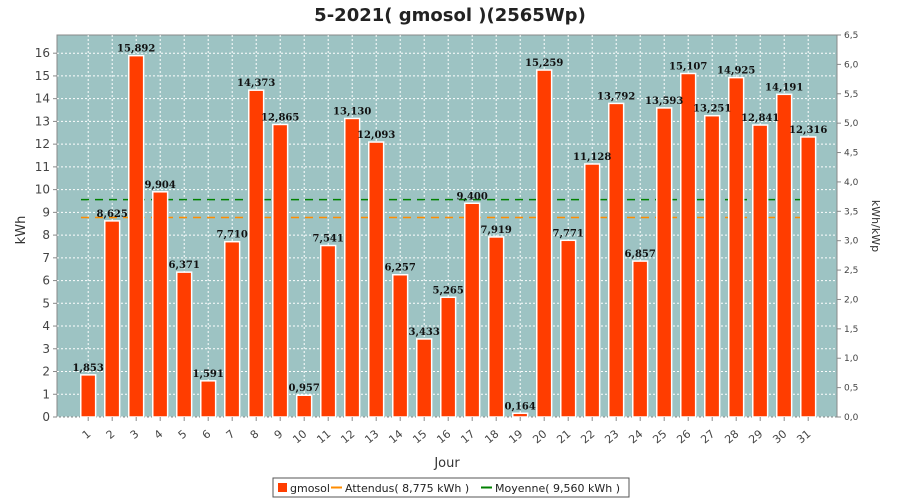 The width and height of the screenshot is (900, 500). I want to click on x-tick-label: 2, so click(111, 434).